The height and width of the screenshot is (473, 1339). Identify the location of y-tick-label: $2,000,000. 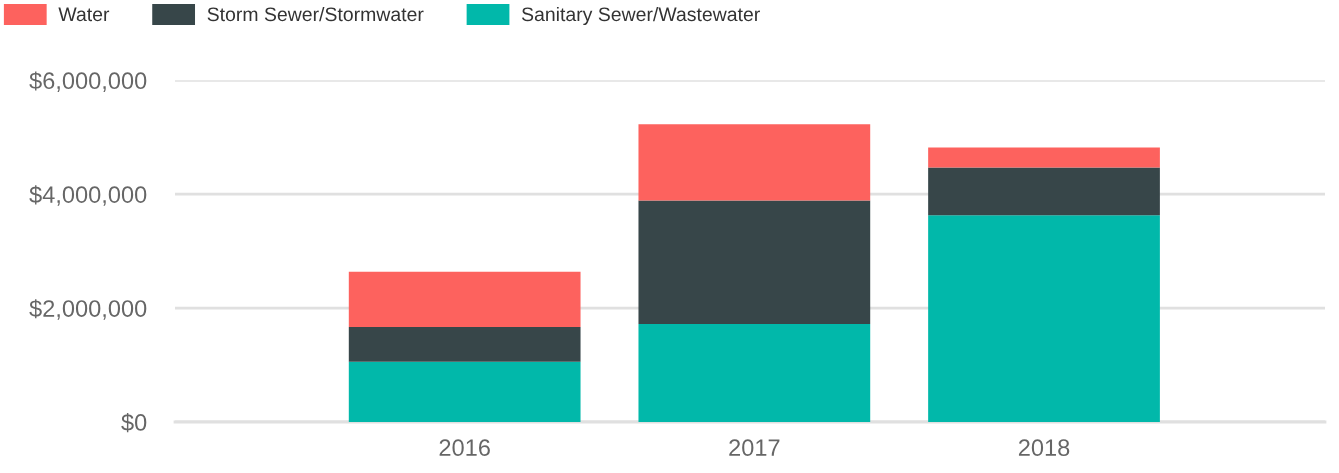
(88, 309).